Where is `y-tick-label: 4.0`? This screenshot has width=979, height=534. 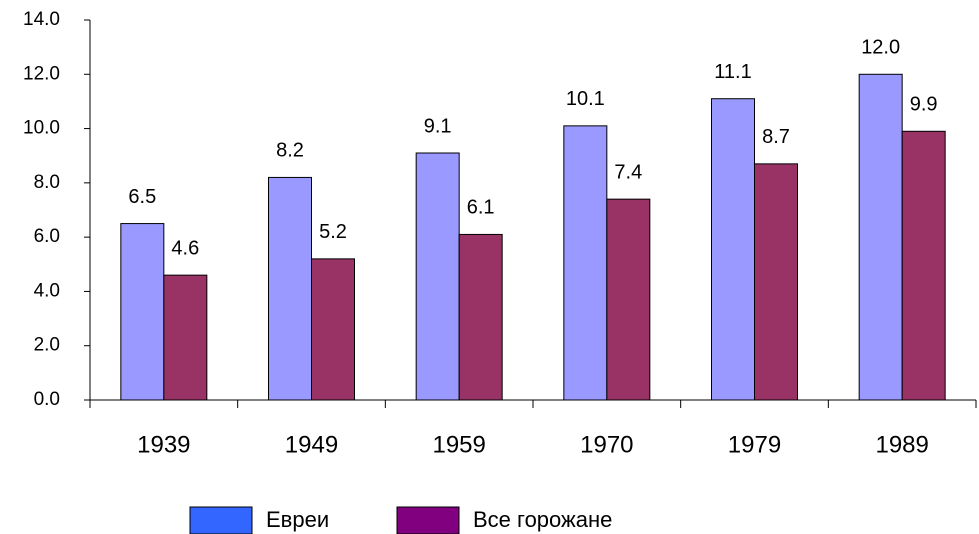 y-tick-label: 4.0 is located at coordinates (47, 290).